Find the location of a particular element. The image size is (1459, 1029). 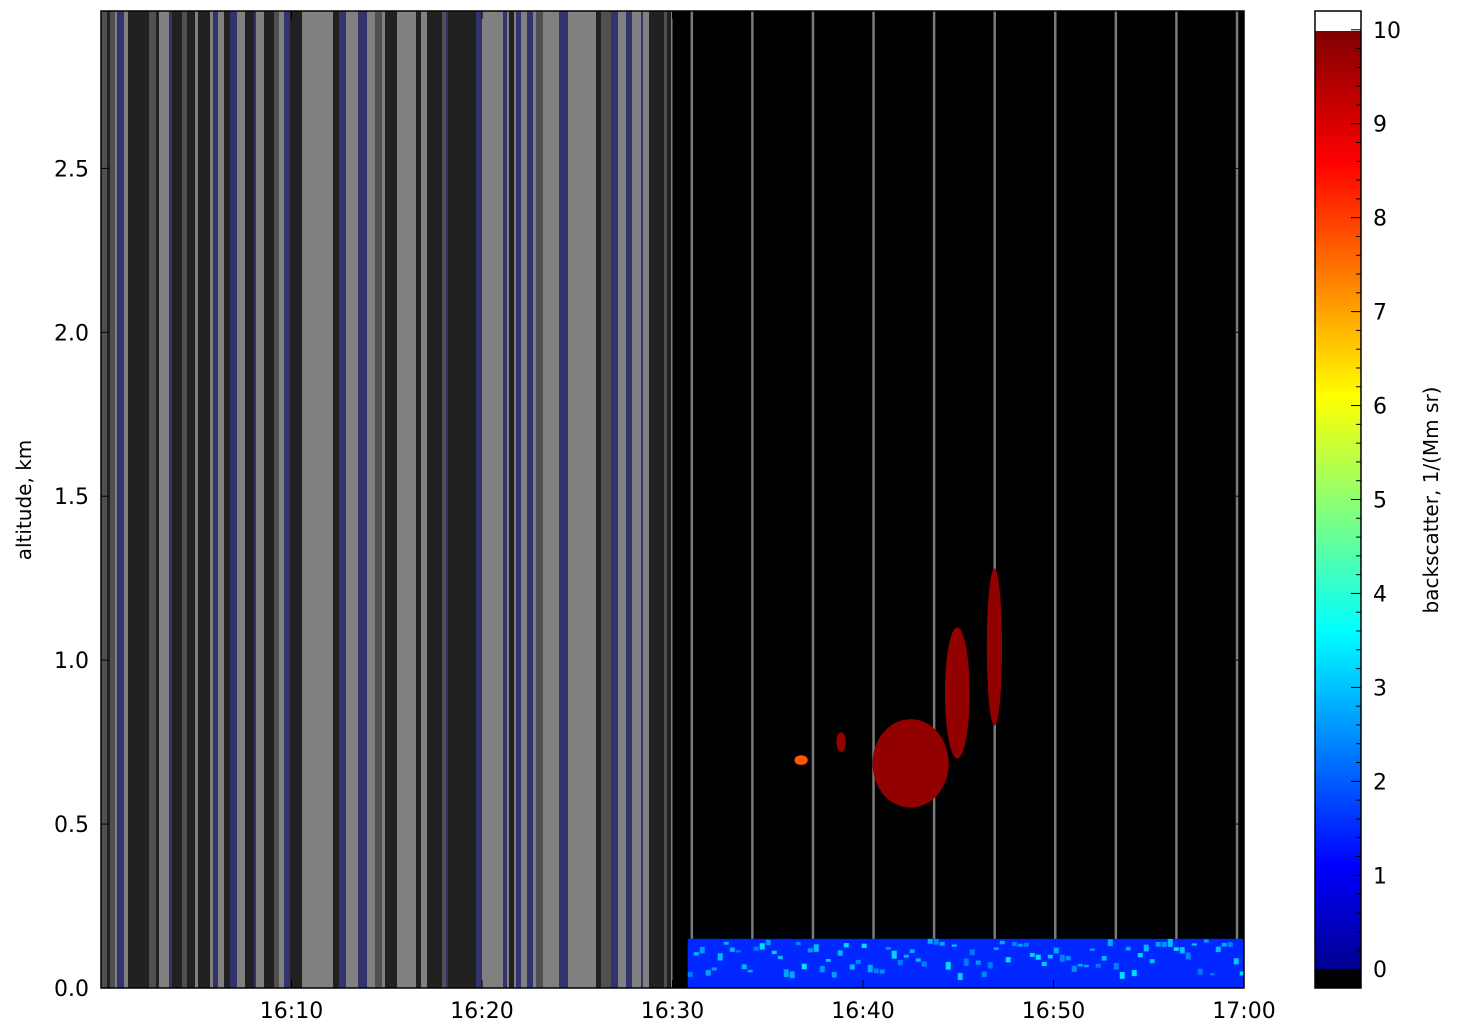

feature-cloud-fragment is located at coordinates (841, 742).